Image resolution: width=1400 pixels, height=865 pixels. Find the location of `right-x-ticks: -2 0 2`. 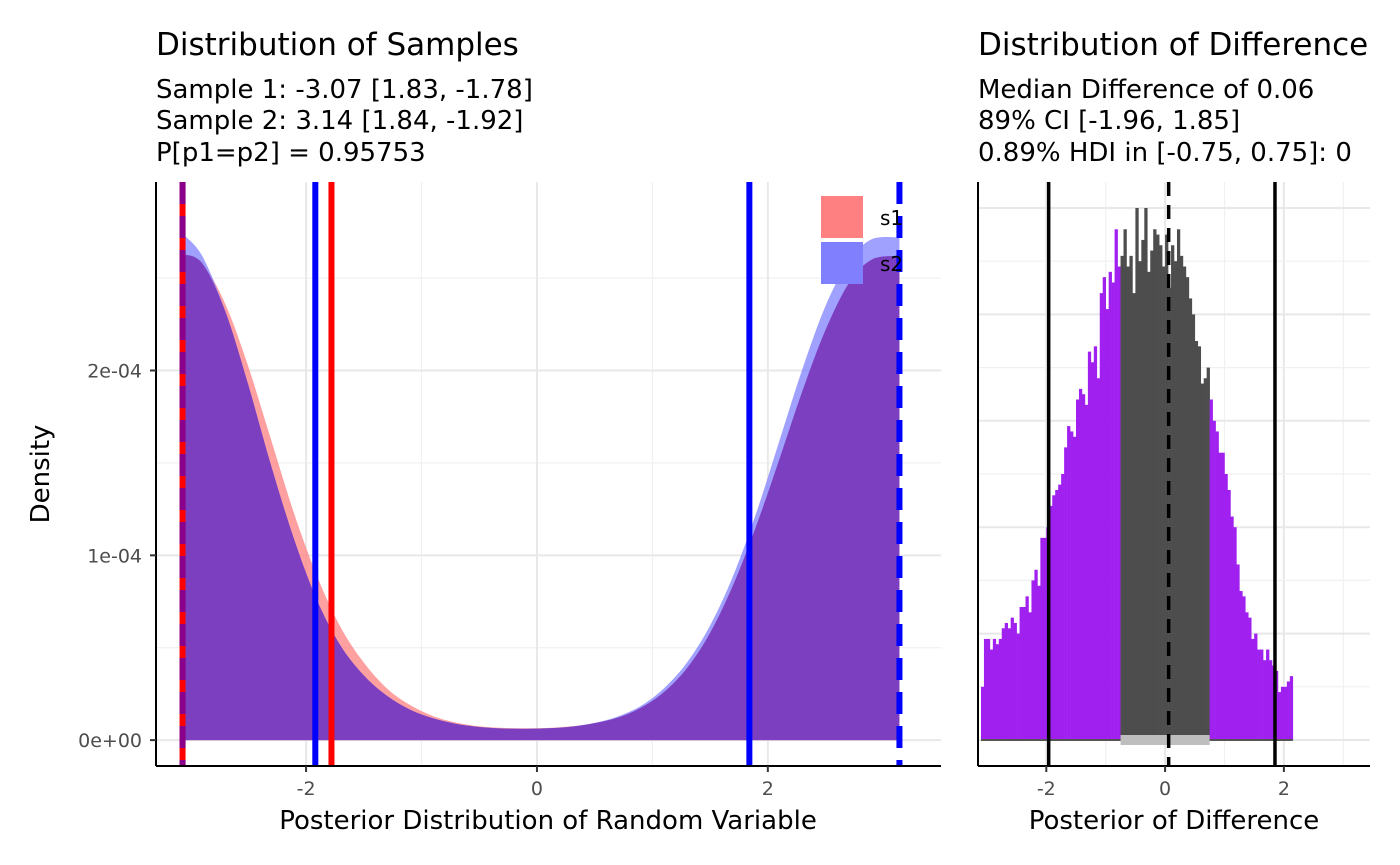

right-x-ticks: -2 0 2 is located at coordinates (1163, 783).